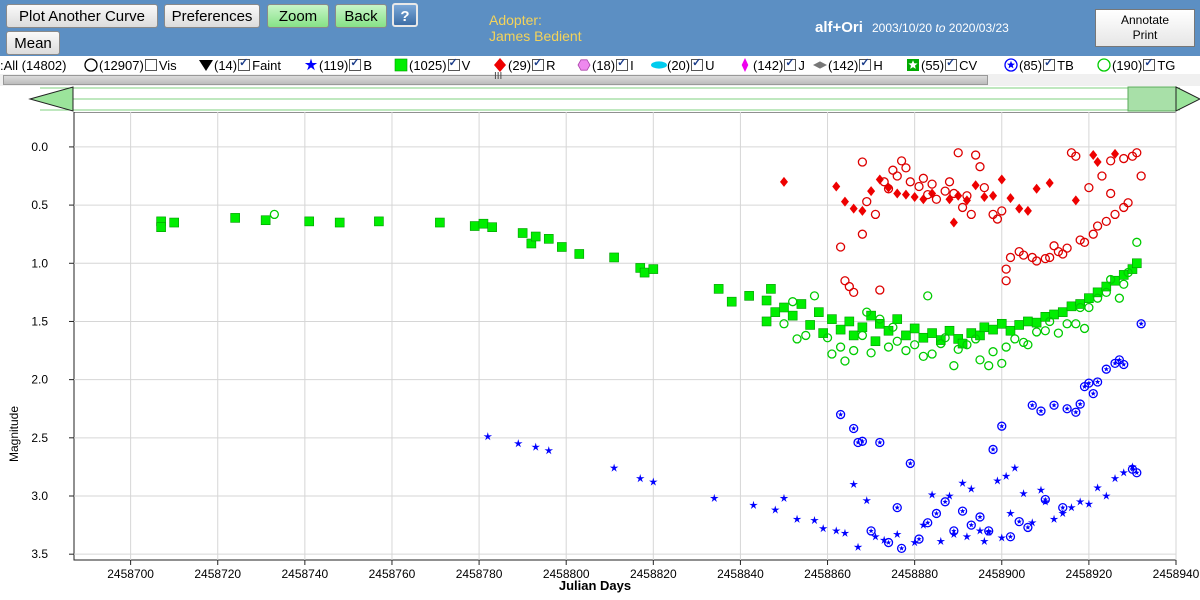 The width and height of the screenshot is (1200, 600). I want to click on help-button: ?, so click(405, 15).